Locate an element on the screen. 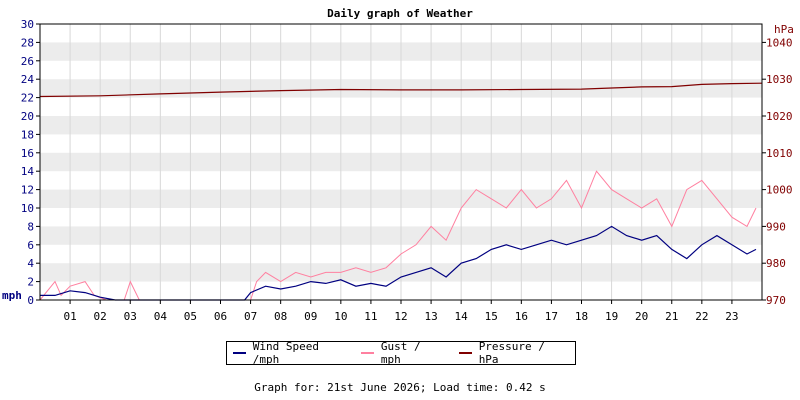  x-axis-tick-label: 06 is located at coordinates (220, 316).